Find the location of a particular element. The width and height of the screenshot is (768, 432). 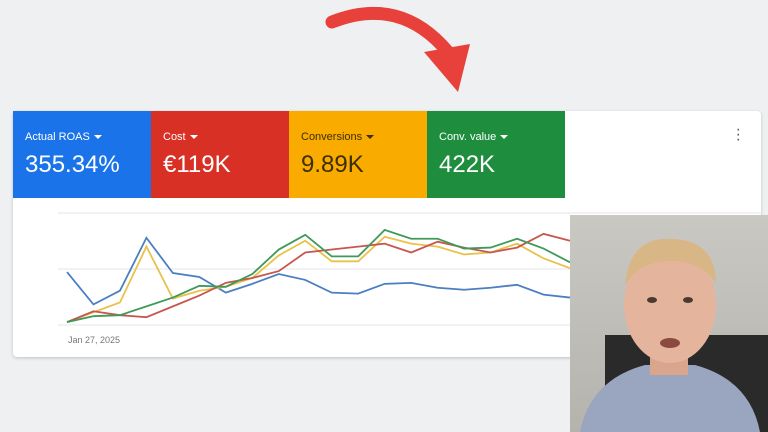

scorecard-label-text: Conversions is located at coordinates (332, 137).